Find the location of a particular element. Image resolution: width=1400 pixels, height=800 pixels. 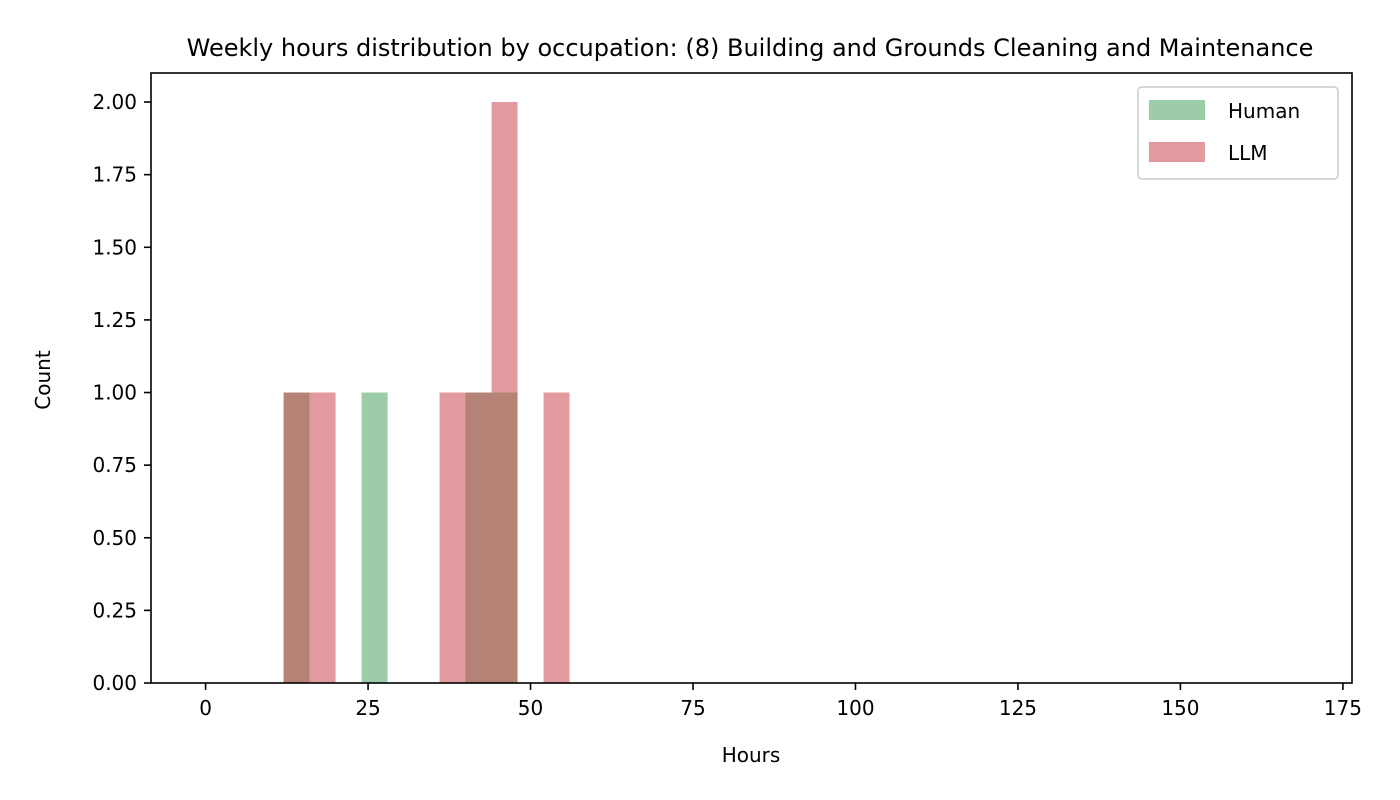

y-tick-label: 1.75 is located at coordinates (114, 175).